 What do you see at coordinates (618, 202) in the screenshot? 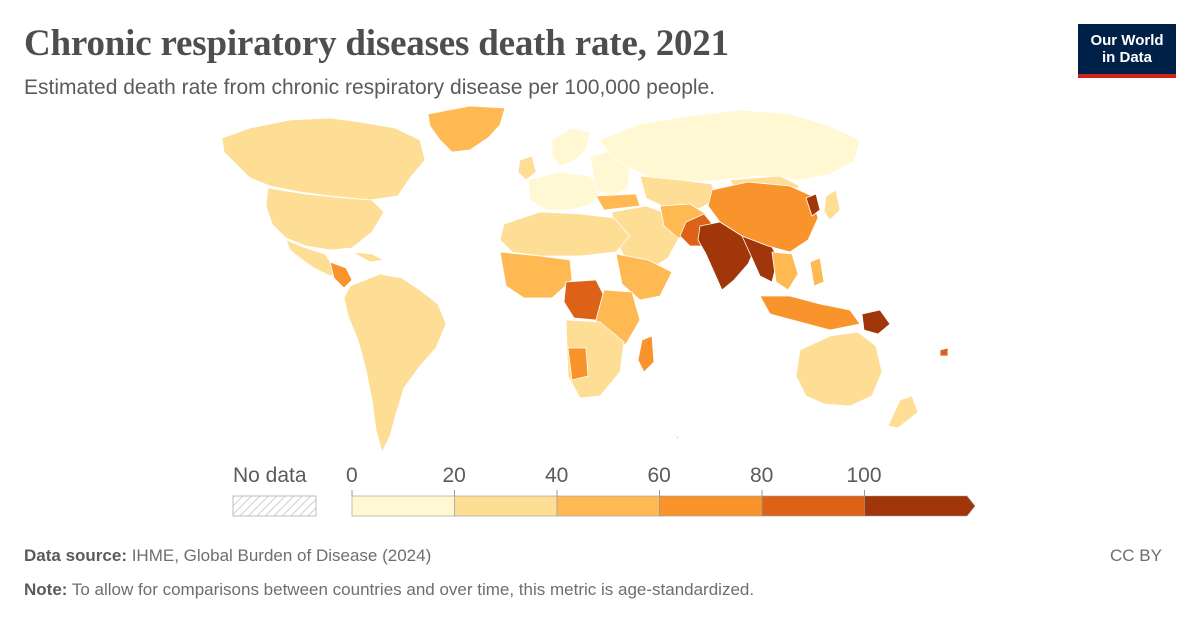
I see `region-turkey` at bounding box center [618, 202].